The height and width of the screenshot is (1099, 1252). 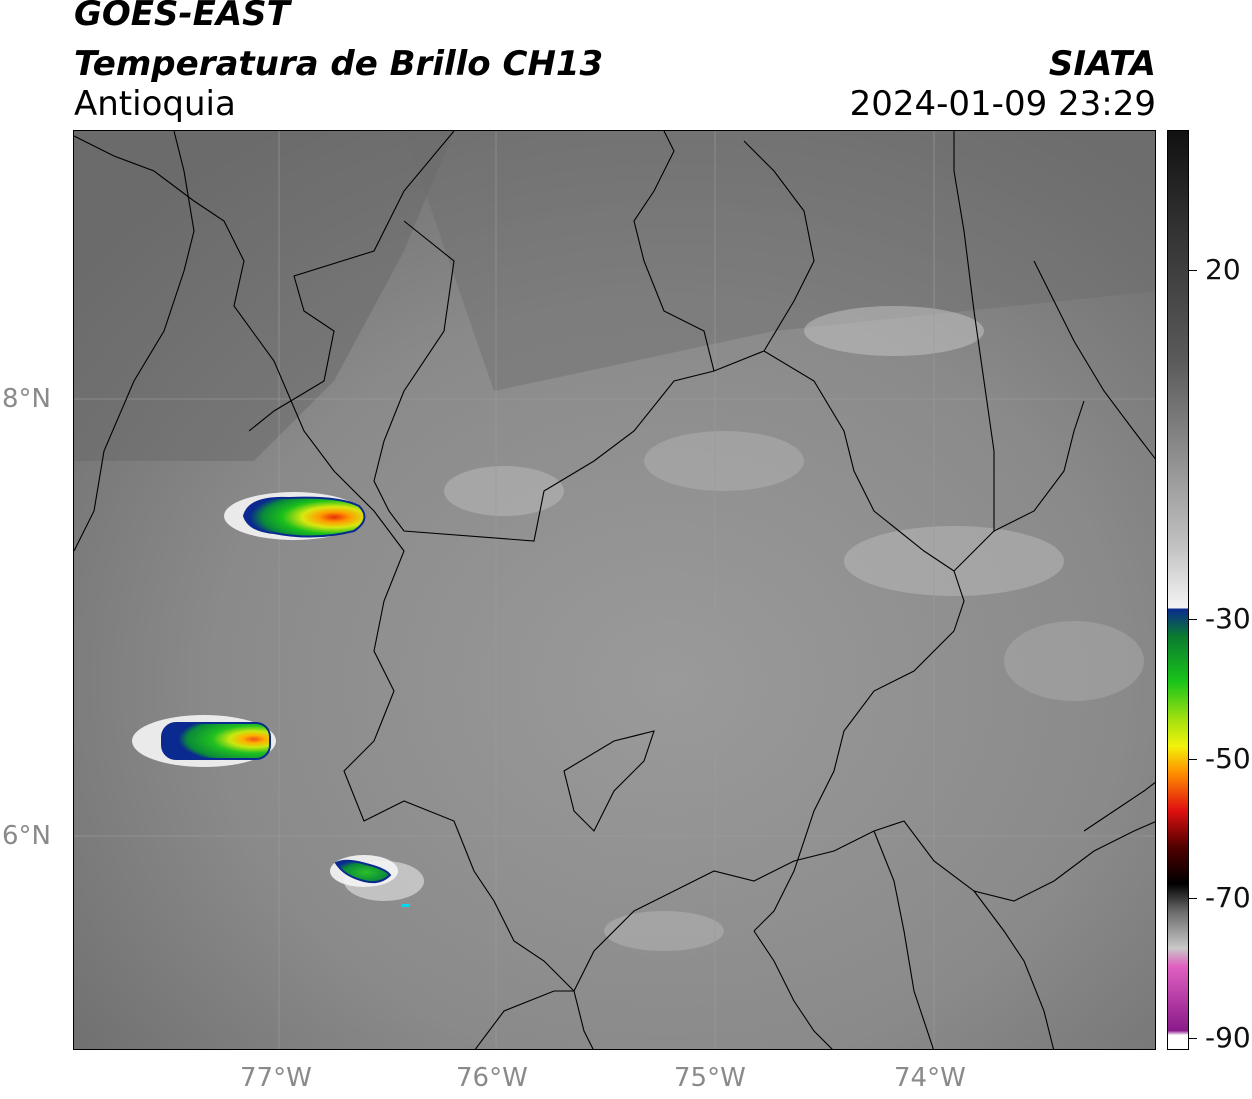 What do you see at coordinates (710, 1078) in the screenshot?
I see `lon-tick-75w: 75°W` at bounding box center [710, 1078].